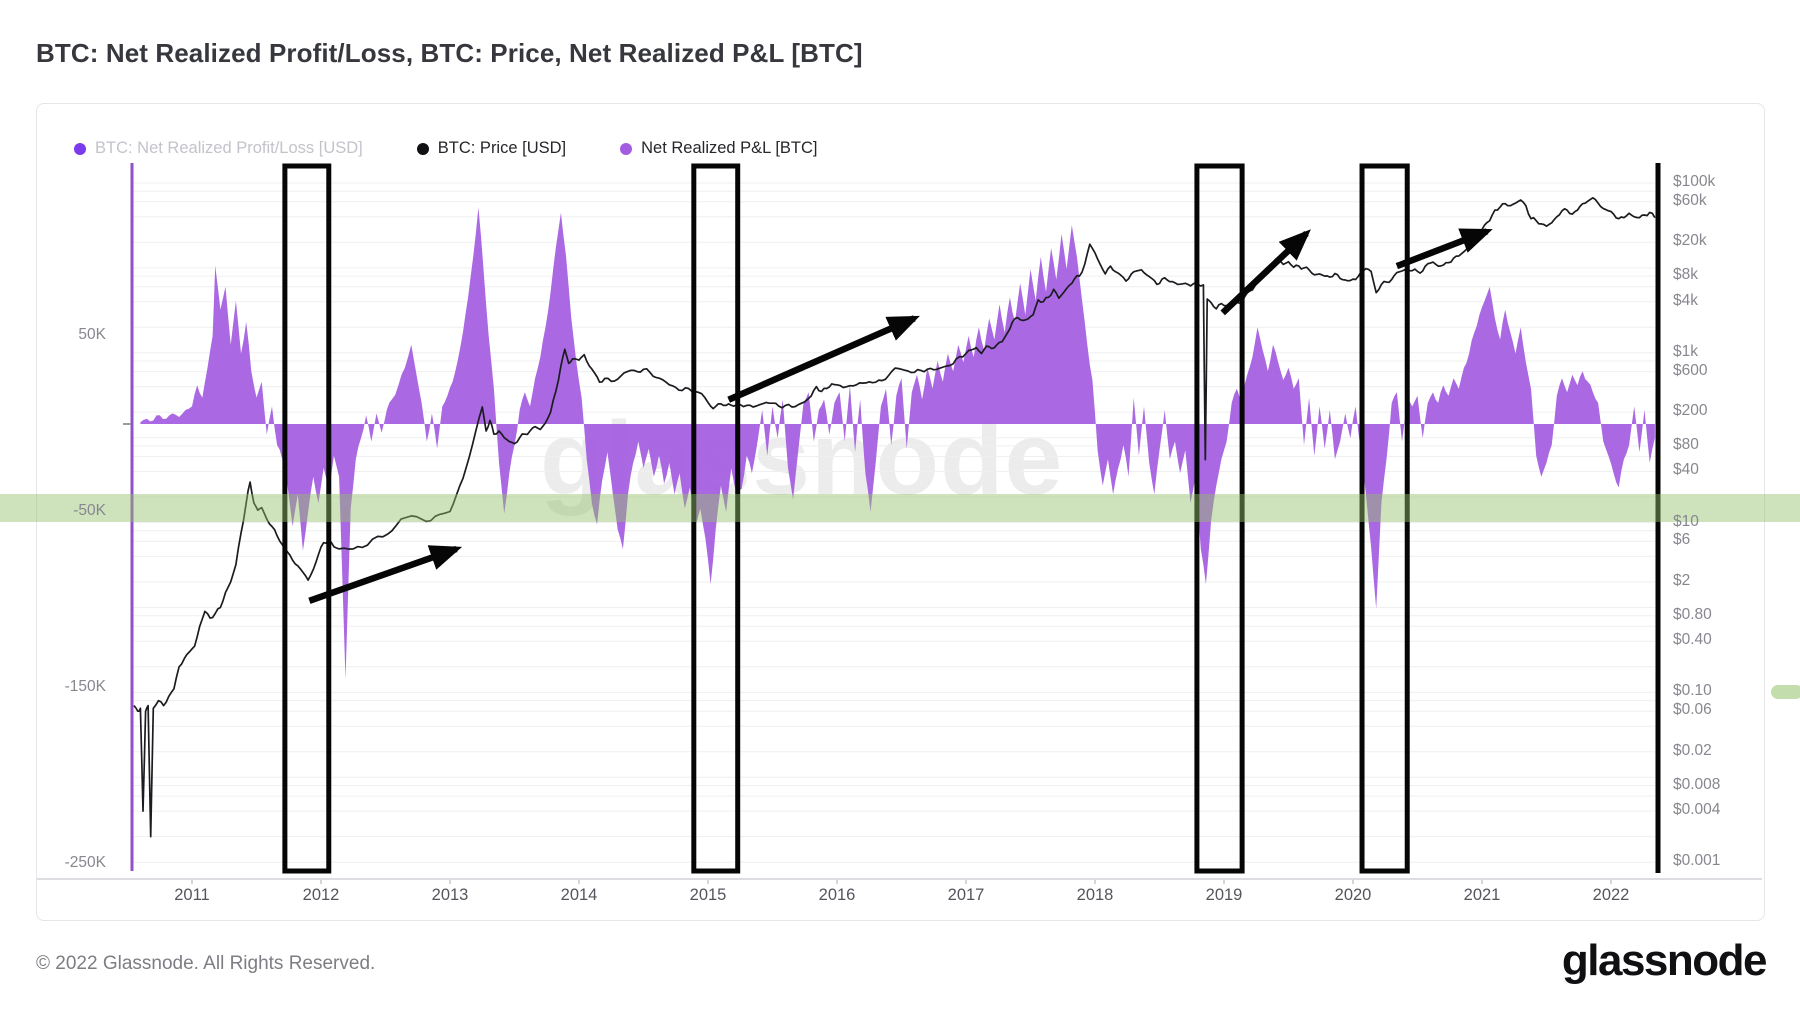 The width and height of the screenshot is (1800, 1013). I want to click on x-axis-year-label: 2017, so click(966, 895).